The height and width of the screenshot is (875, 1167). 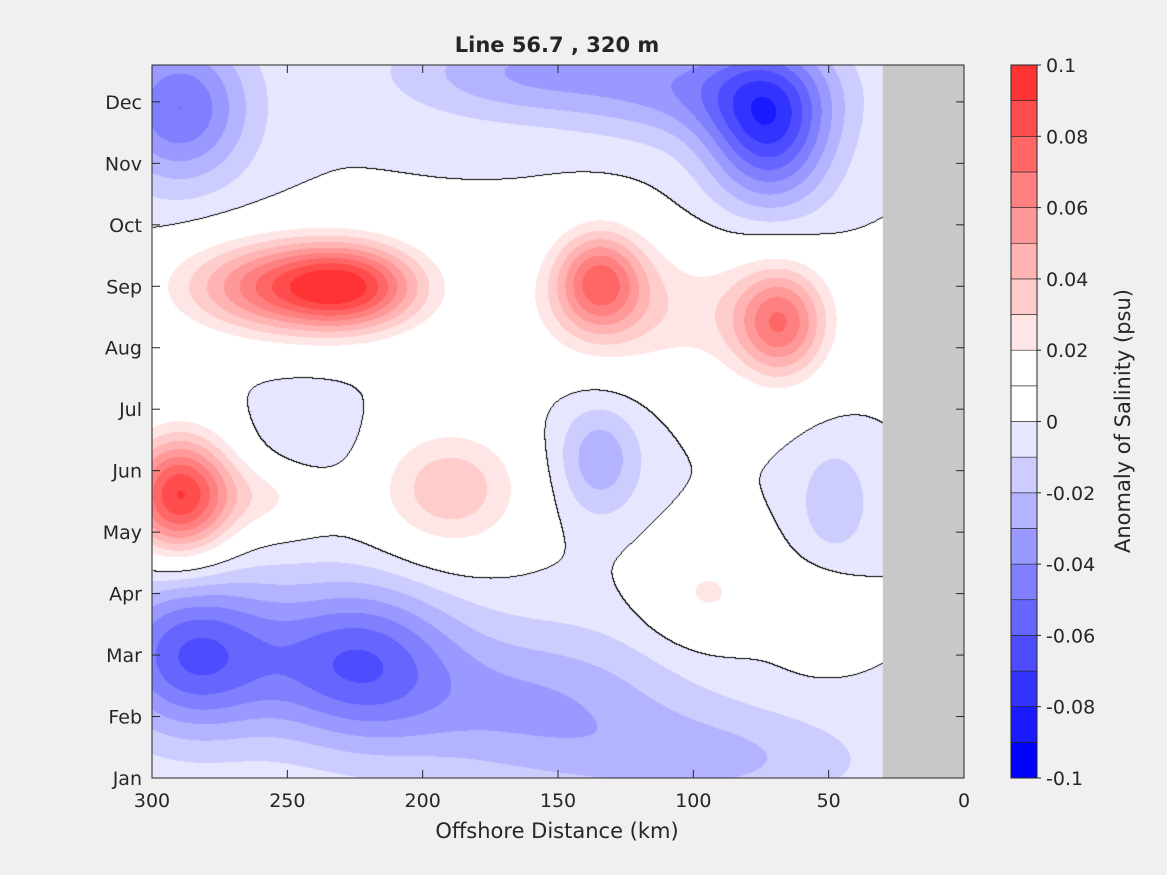 I want to click on y-tick-label: Jan, so click(x=127, y=779).